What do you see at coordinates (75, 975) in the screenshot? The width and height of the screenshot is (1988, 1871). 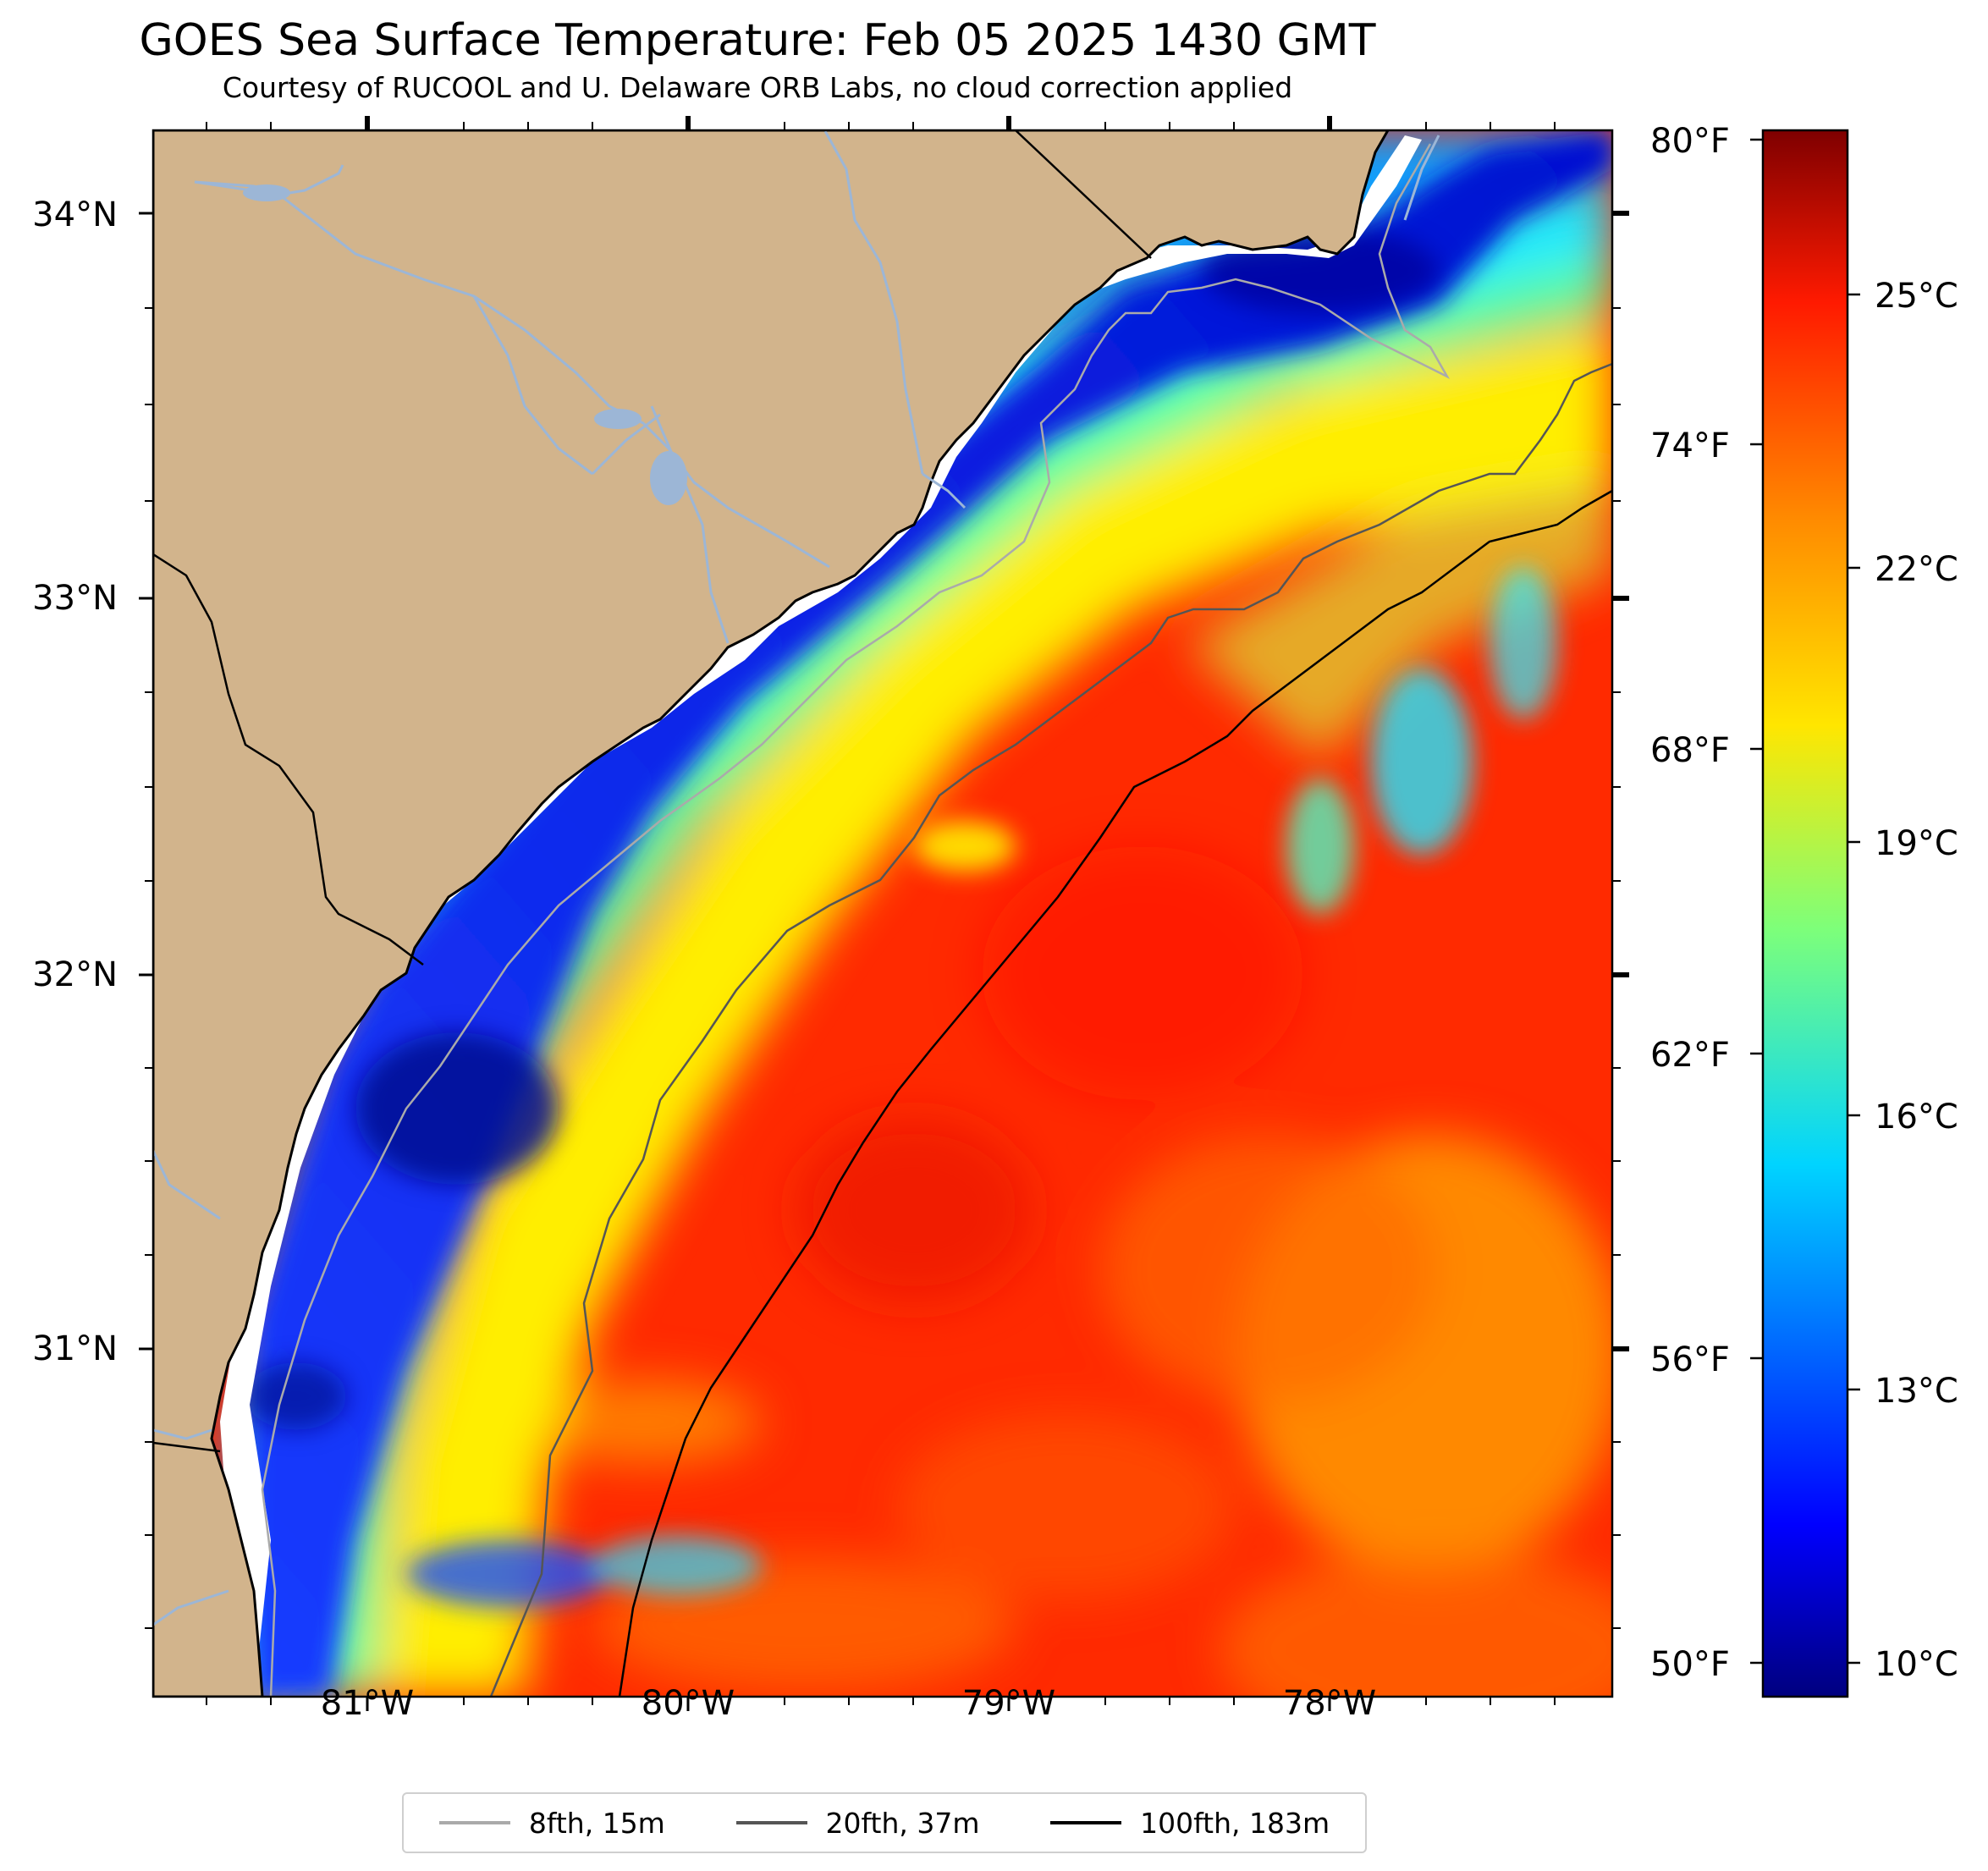 I see `lat-tick-label: 32°N` at bounding box center [75, 975].